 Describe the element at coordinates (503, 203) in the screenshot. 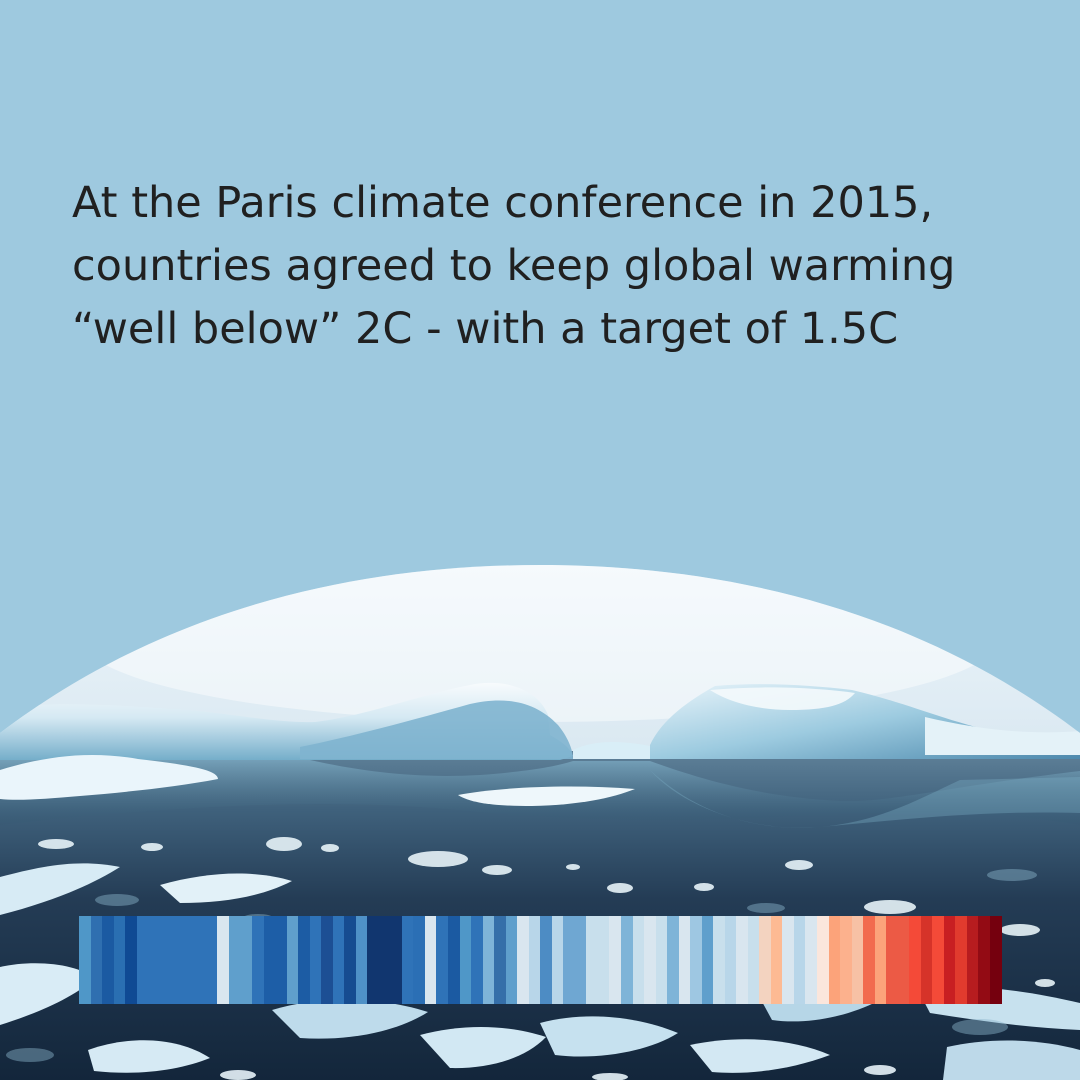

I see `headline-line-1: At the Paris climate conference in 2015,` at that location.